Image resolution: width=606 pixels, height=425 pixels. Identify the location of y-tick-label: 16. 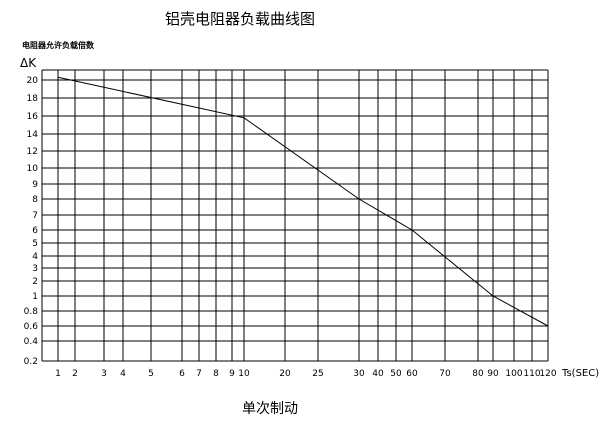
(33, 117).